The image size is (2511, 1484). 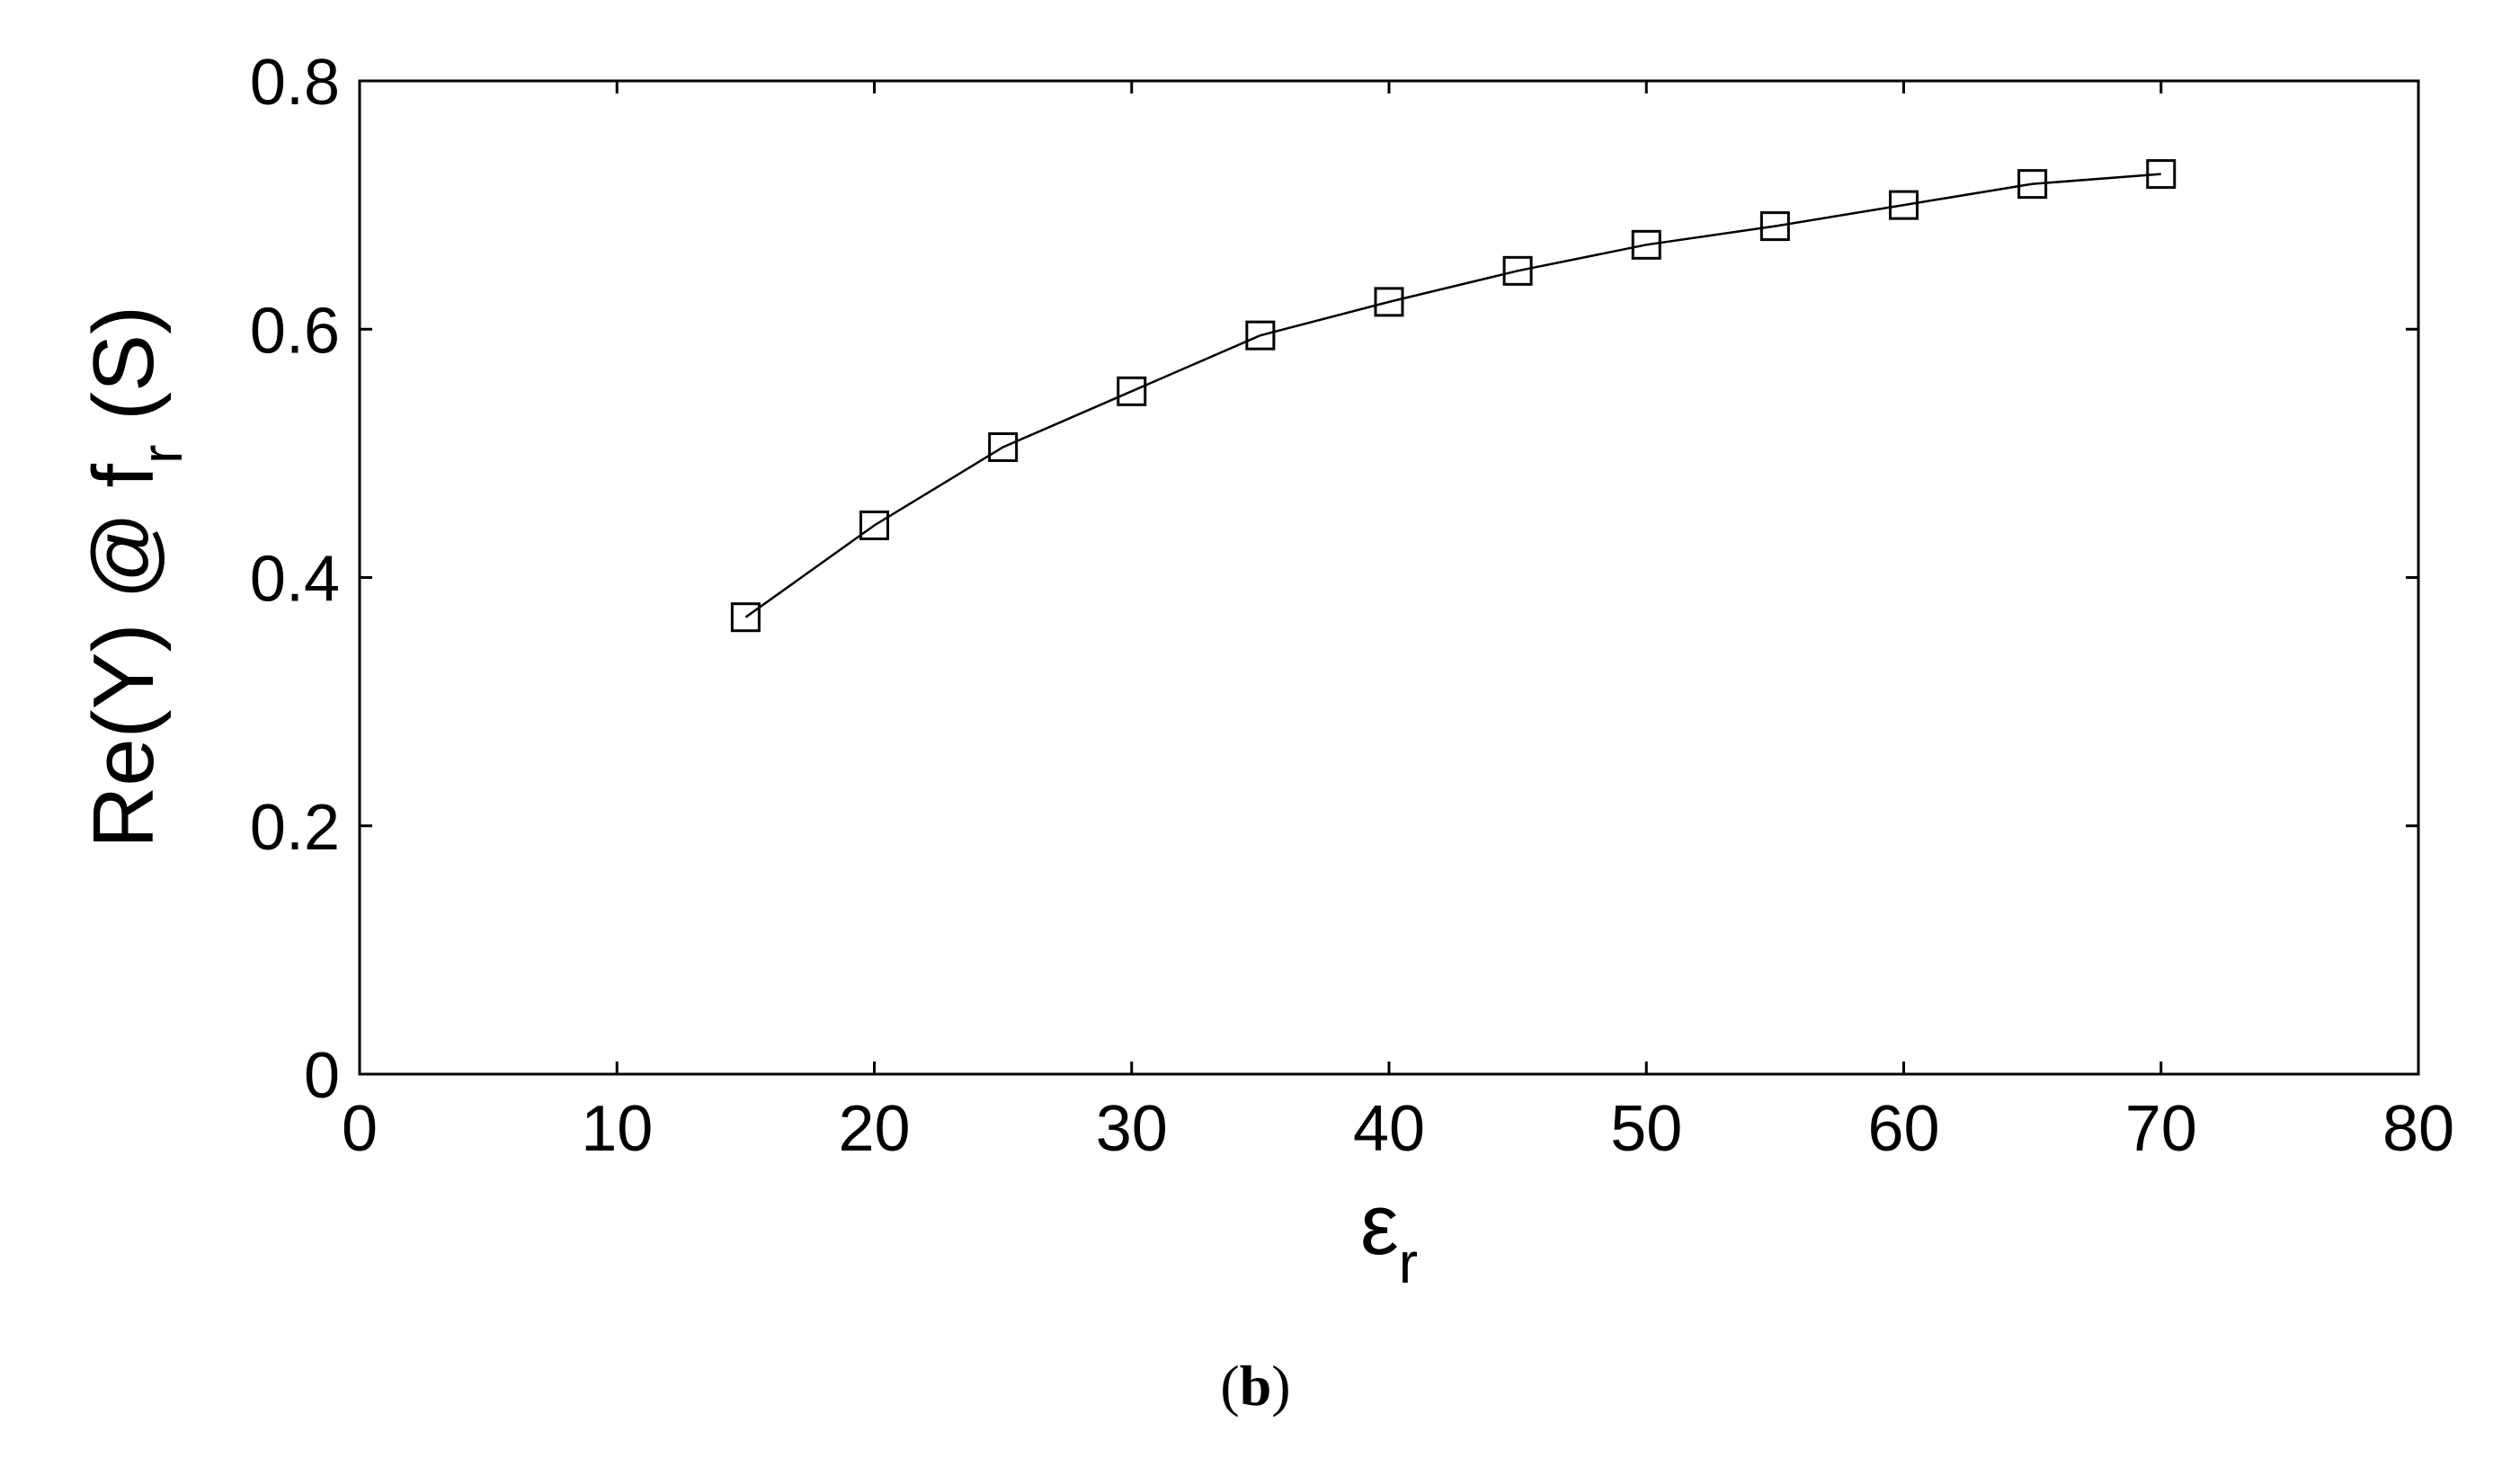 I want to click on x-tick-label: 40, so click(x=1389, y=1129).